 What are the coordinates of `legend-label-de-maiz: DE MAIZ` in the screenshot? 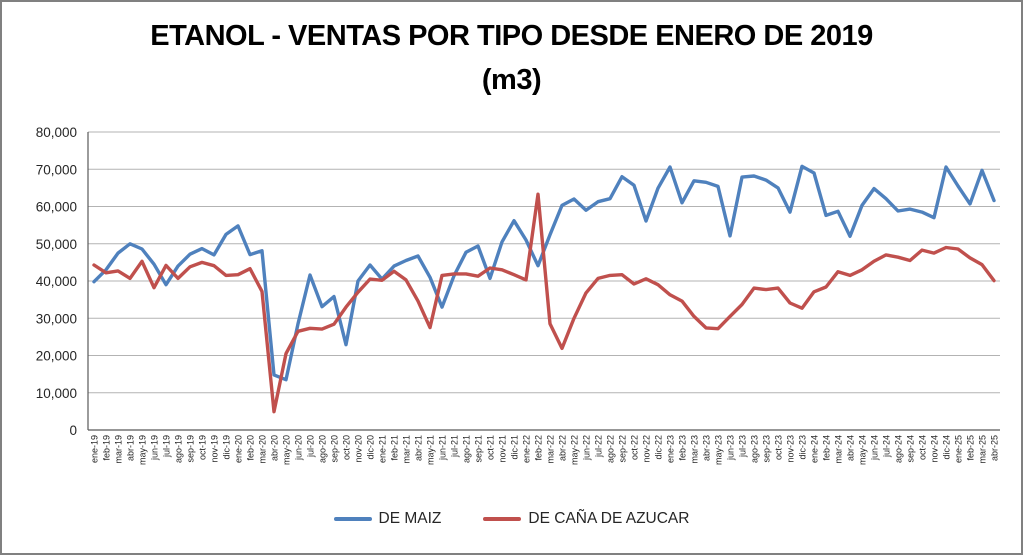 It's located at (410, 518).